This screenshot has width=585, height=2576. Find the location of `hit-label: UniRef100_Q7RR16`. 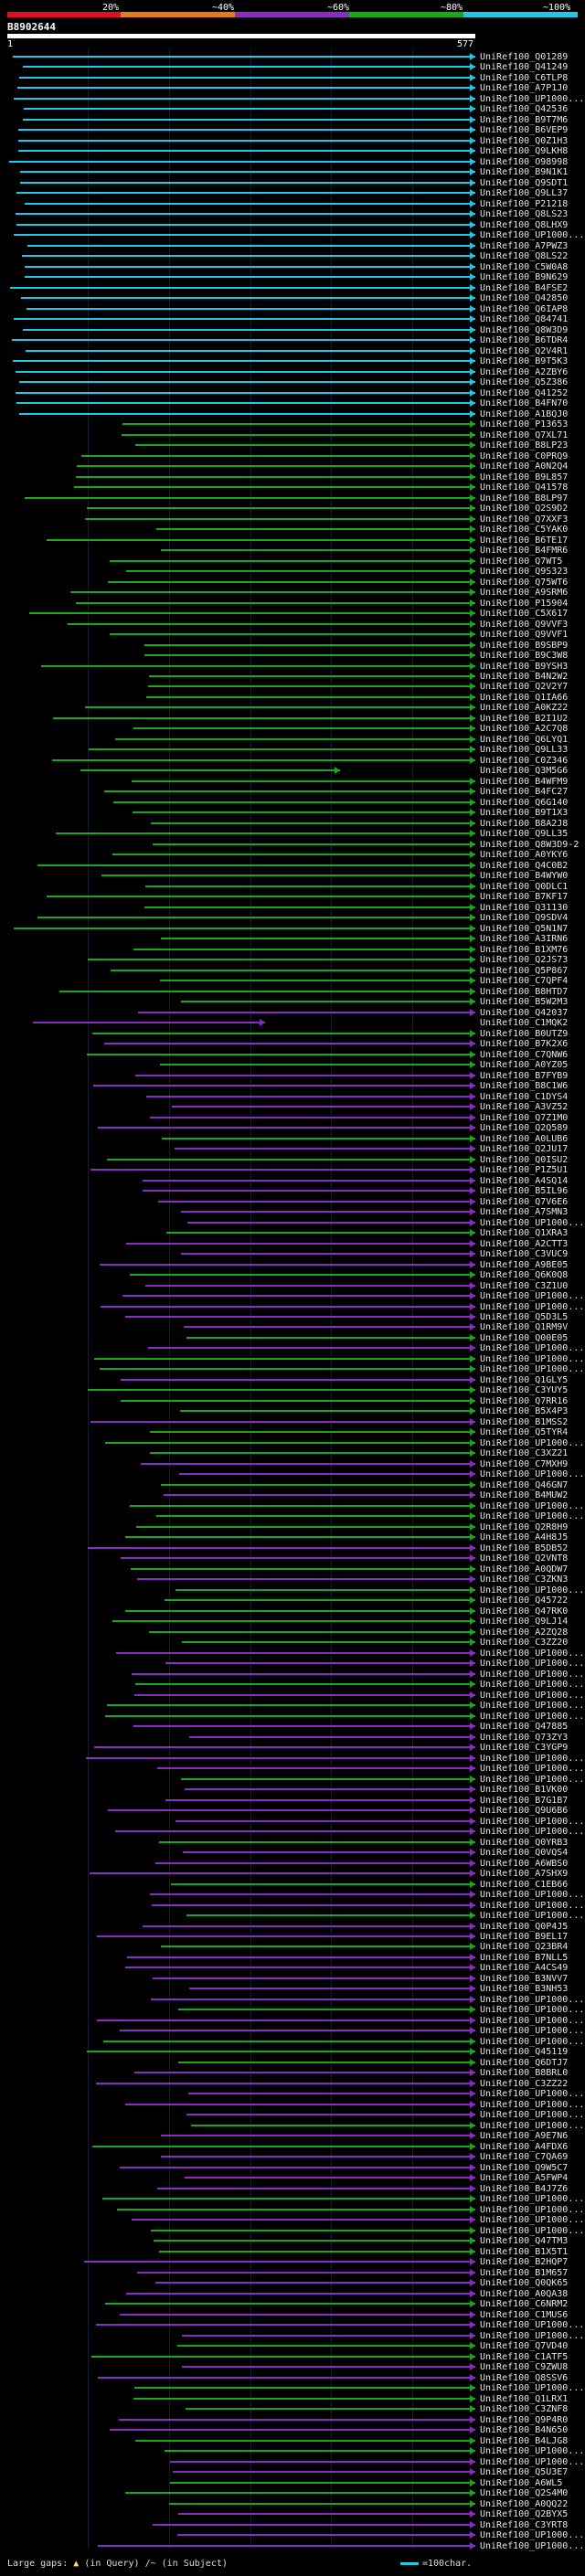

hit-label: UniRef100_Q7RR16 is located at coordinates (524, 1400).